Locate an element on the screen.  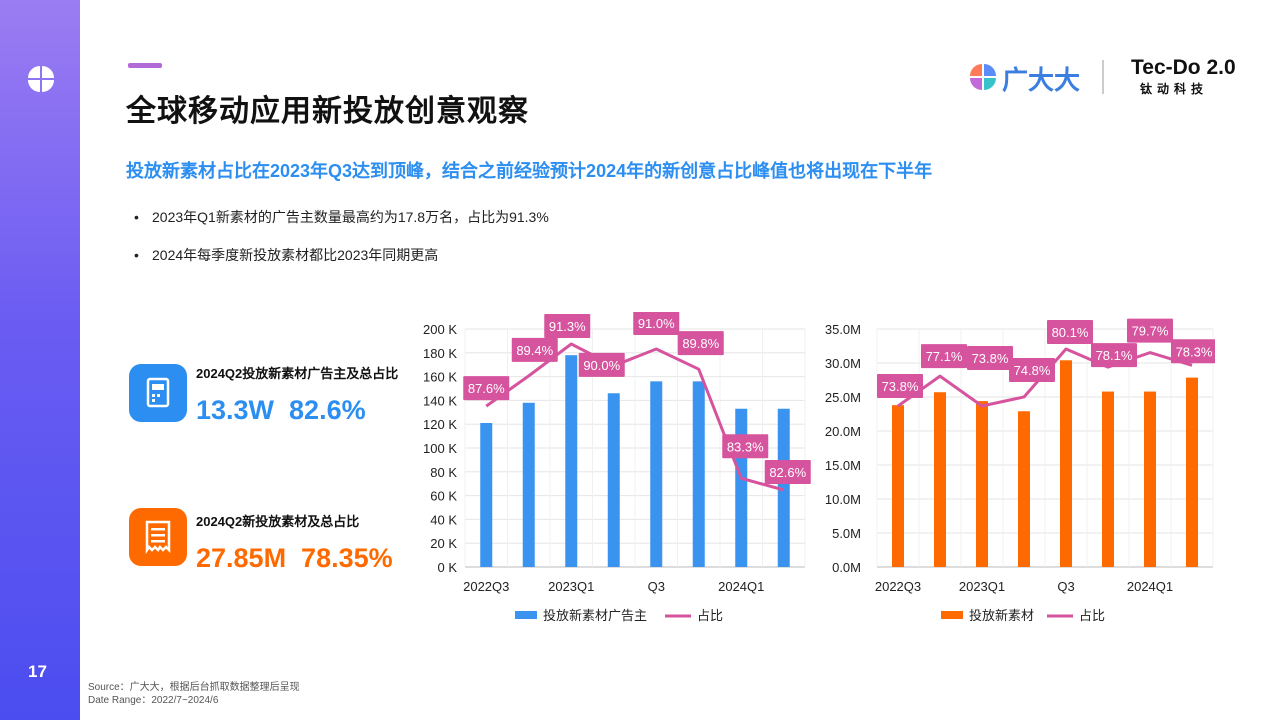
y-tick-label: 0 K is located at coordinates (447, 567).